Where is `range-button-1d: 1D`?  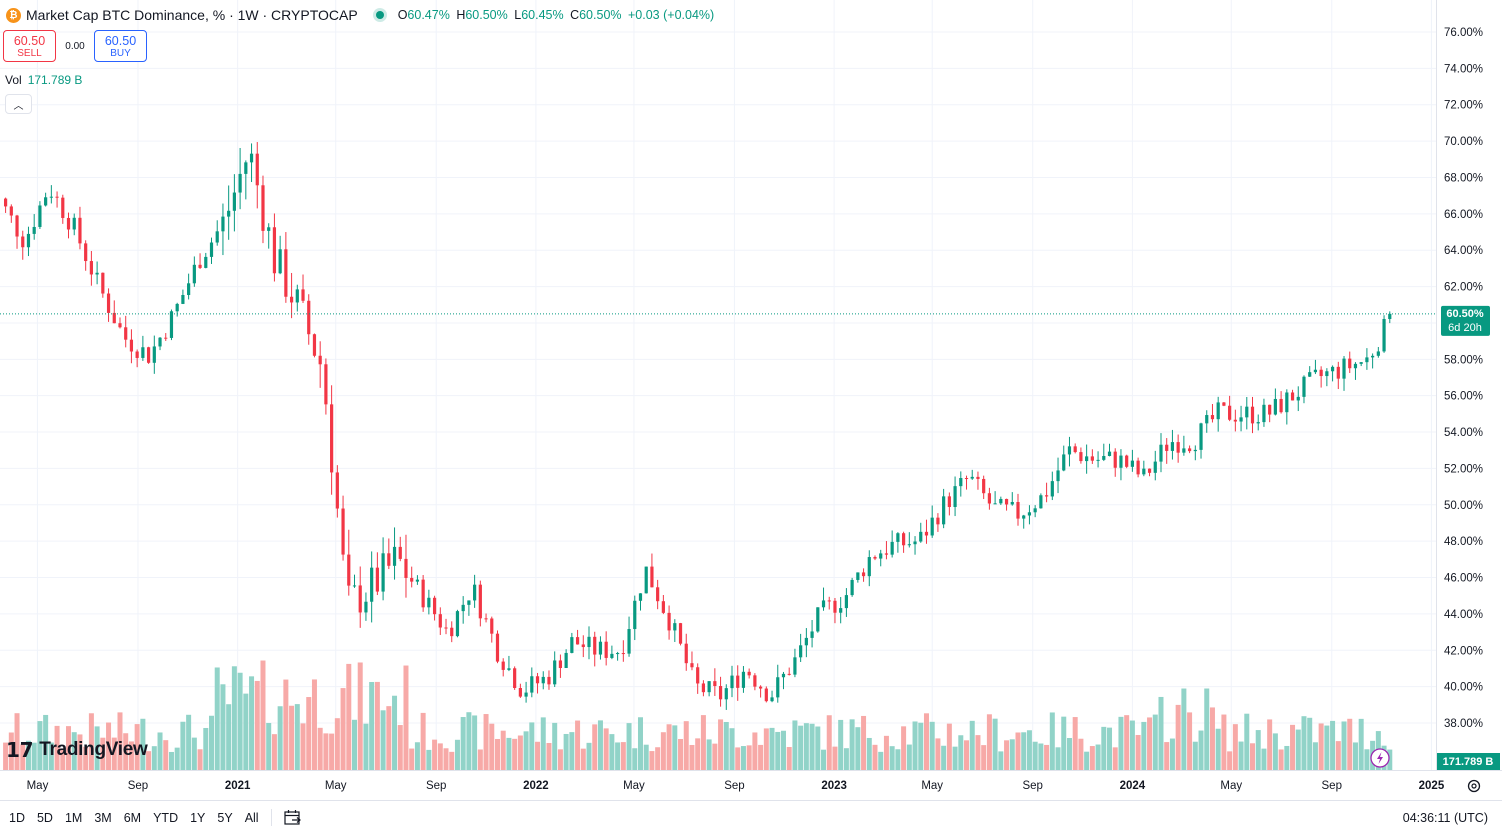 range-button-1d: 1D is located at coordinates (17, 818).